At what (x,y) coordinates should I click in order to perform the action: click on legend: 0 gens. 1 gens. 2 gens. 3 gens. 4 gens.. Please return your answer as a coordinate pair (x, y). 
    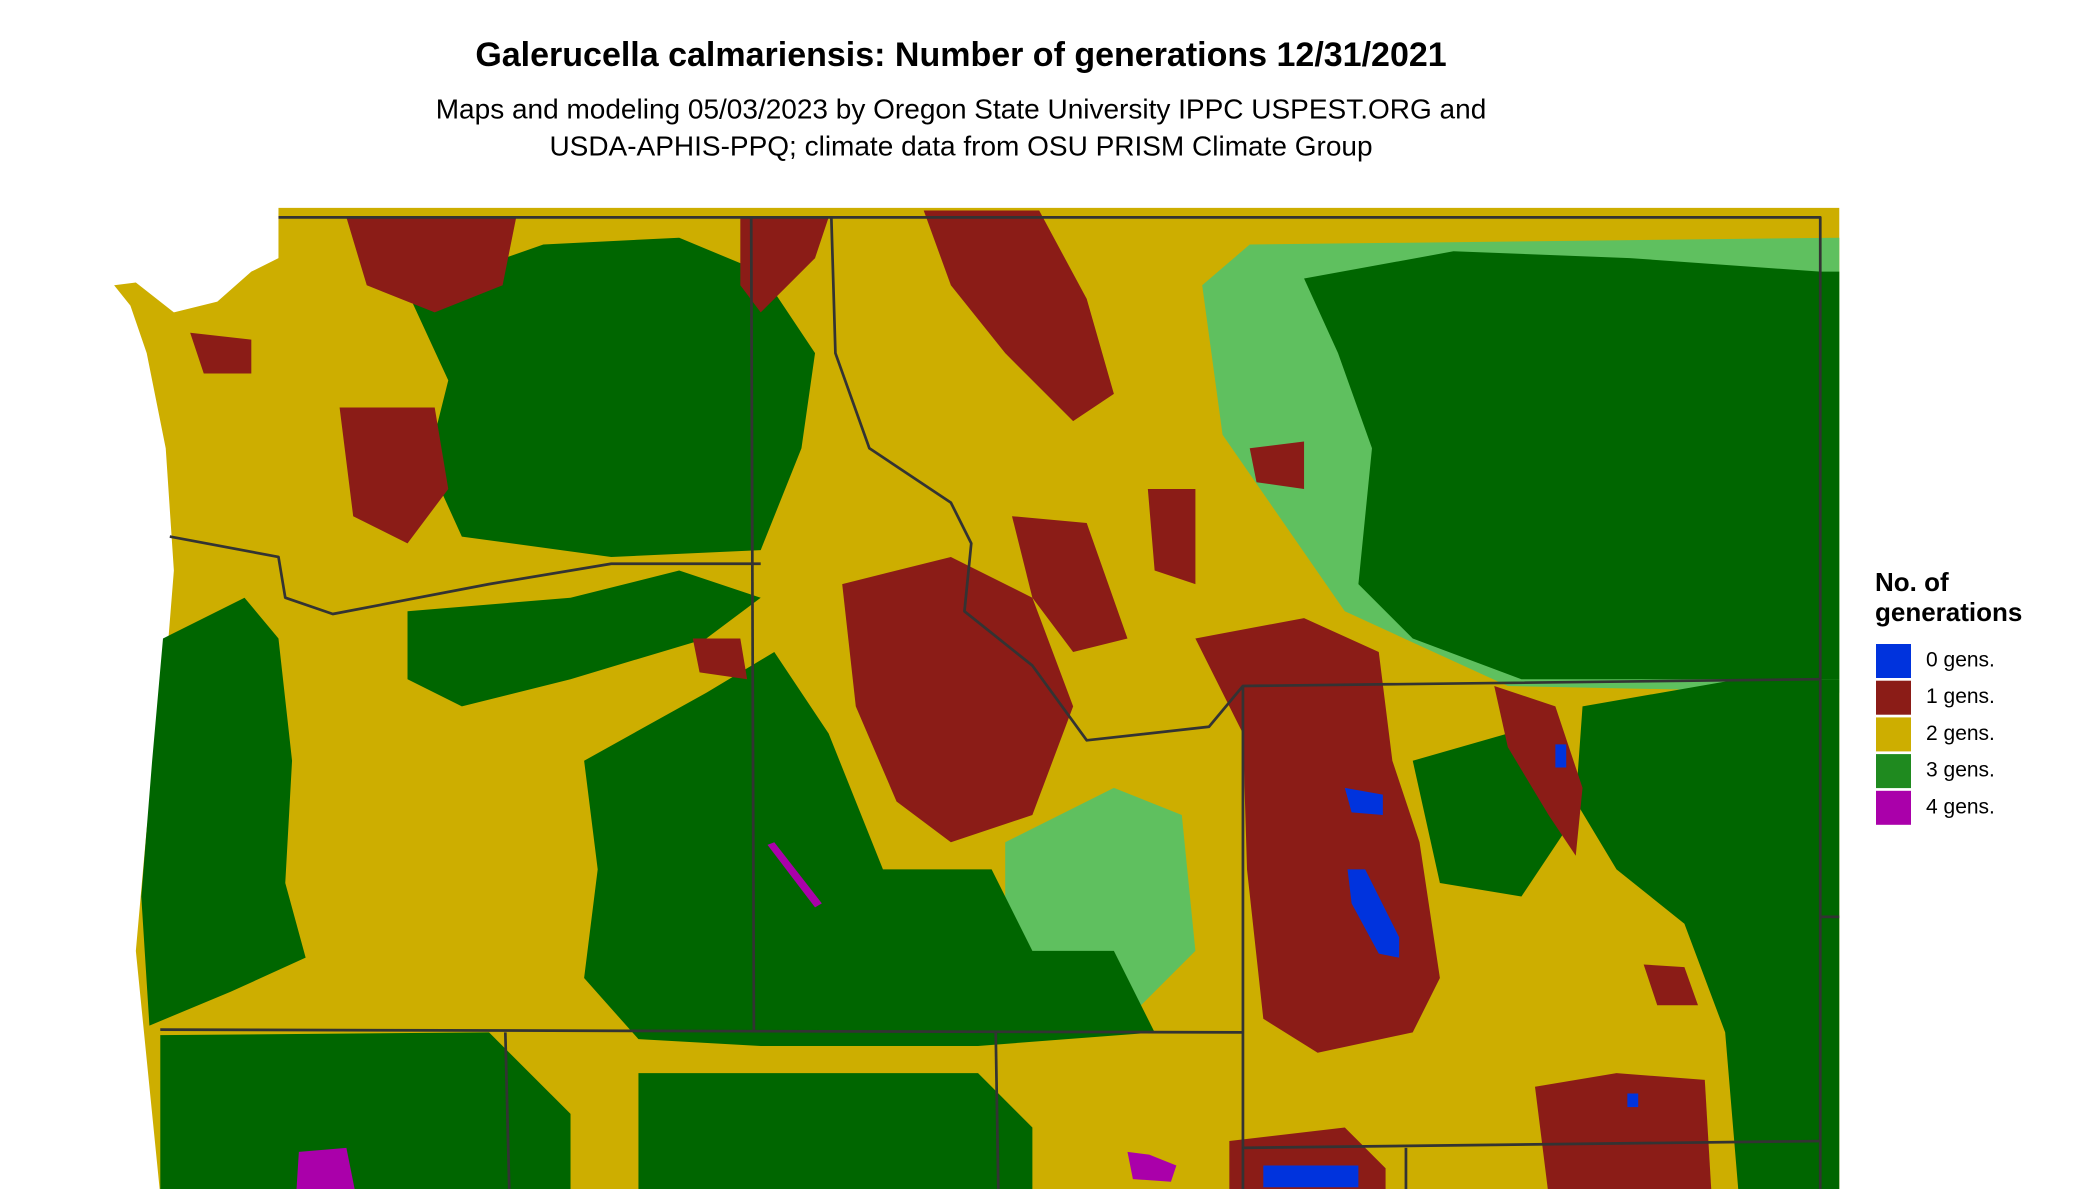
    Looking at the image, I should click on (1935, 734).